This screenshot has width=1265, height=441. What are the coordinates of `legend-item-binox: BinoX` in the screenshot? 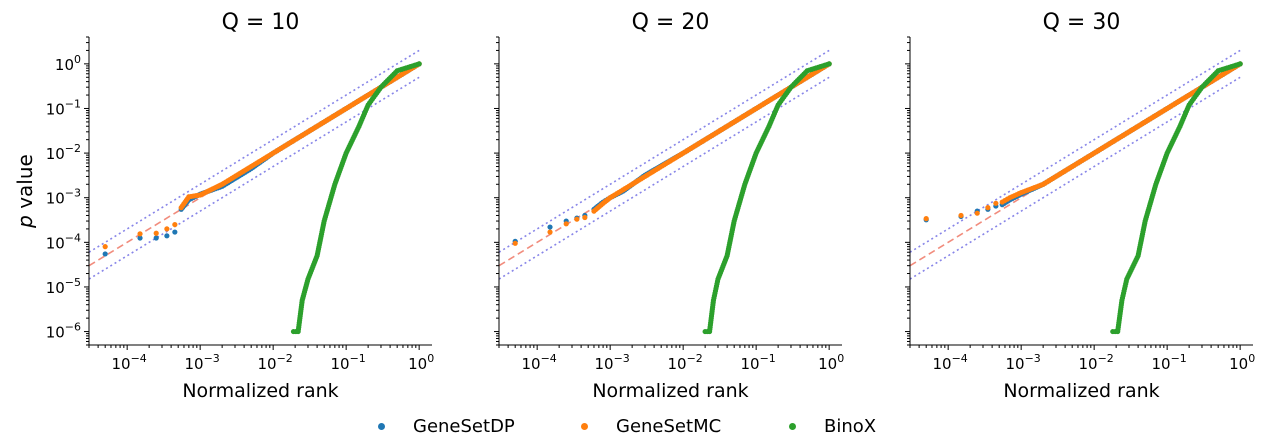 It's located at (832, 426).